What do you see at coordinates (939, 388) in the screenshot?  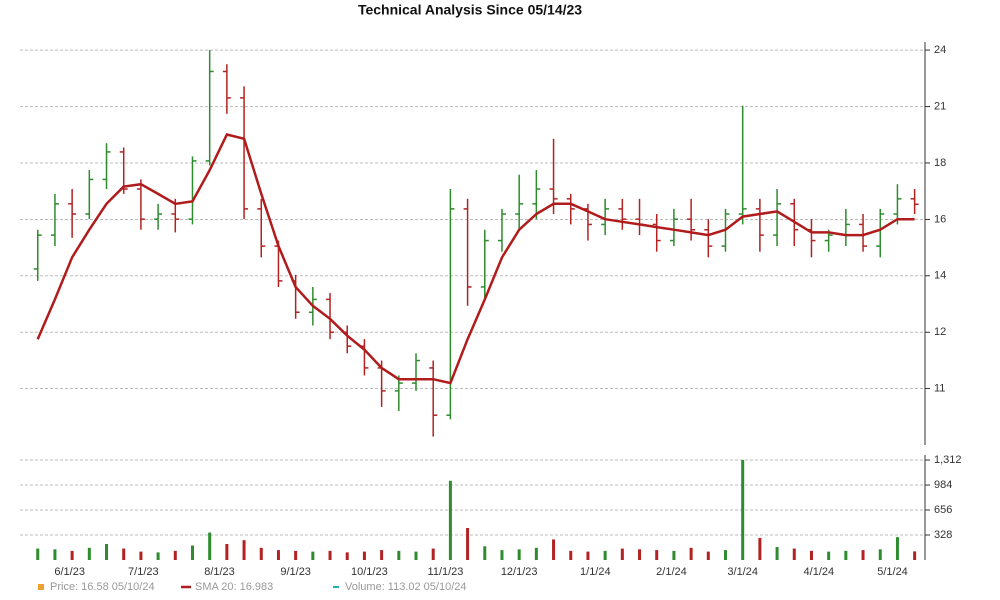 I see `y-tick-label: 11` at bounding box center [939, 388].